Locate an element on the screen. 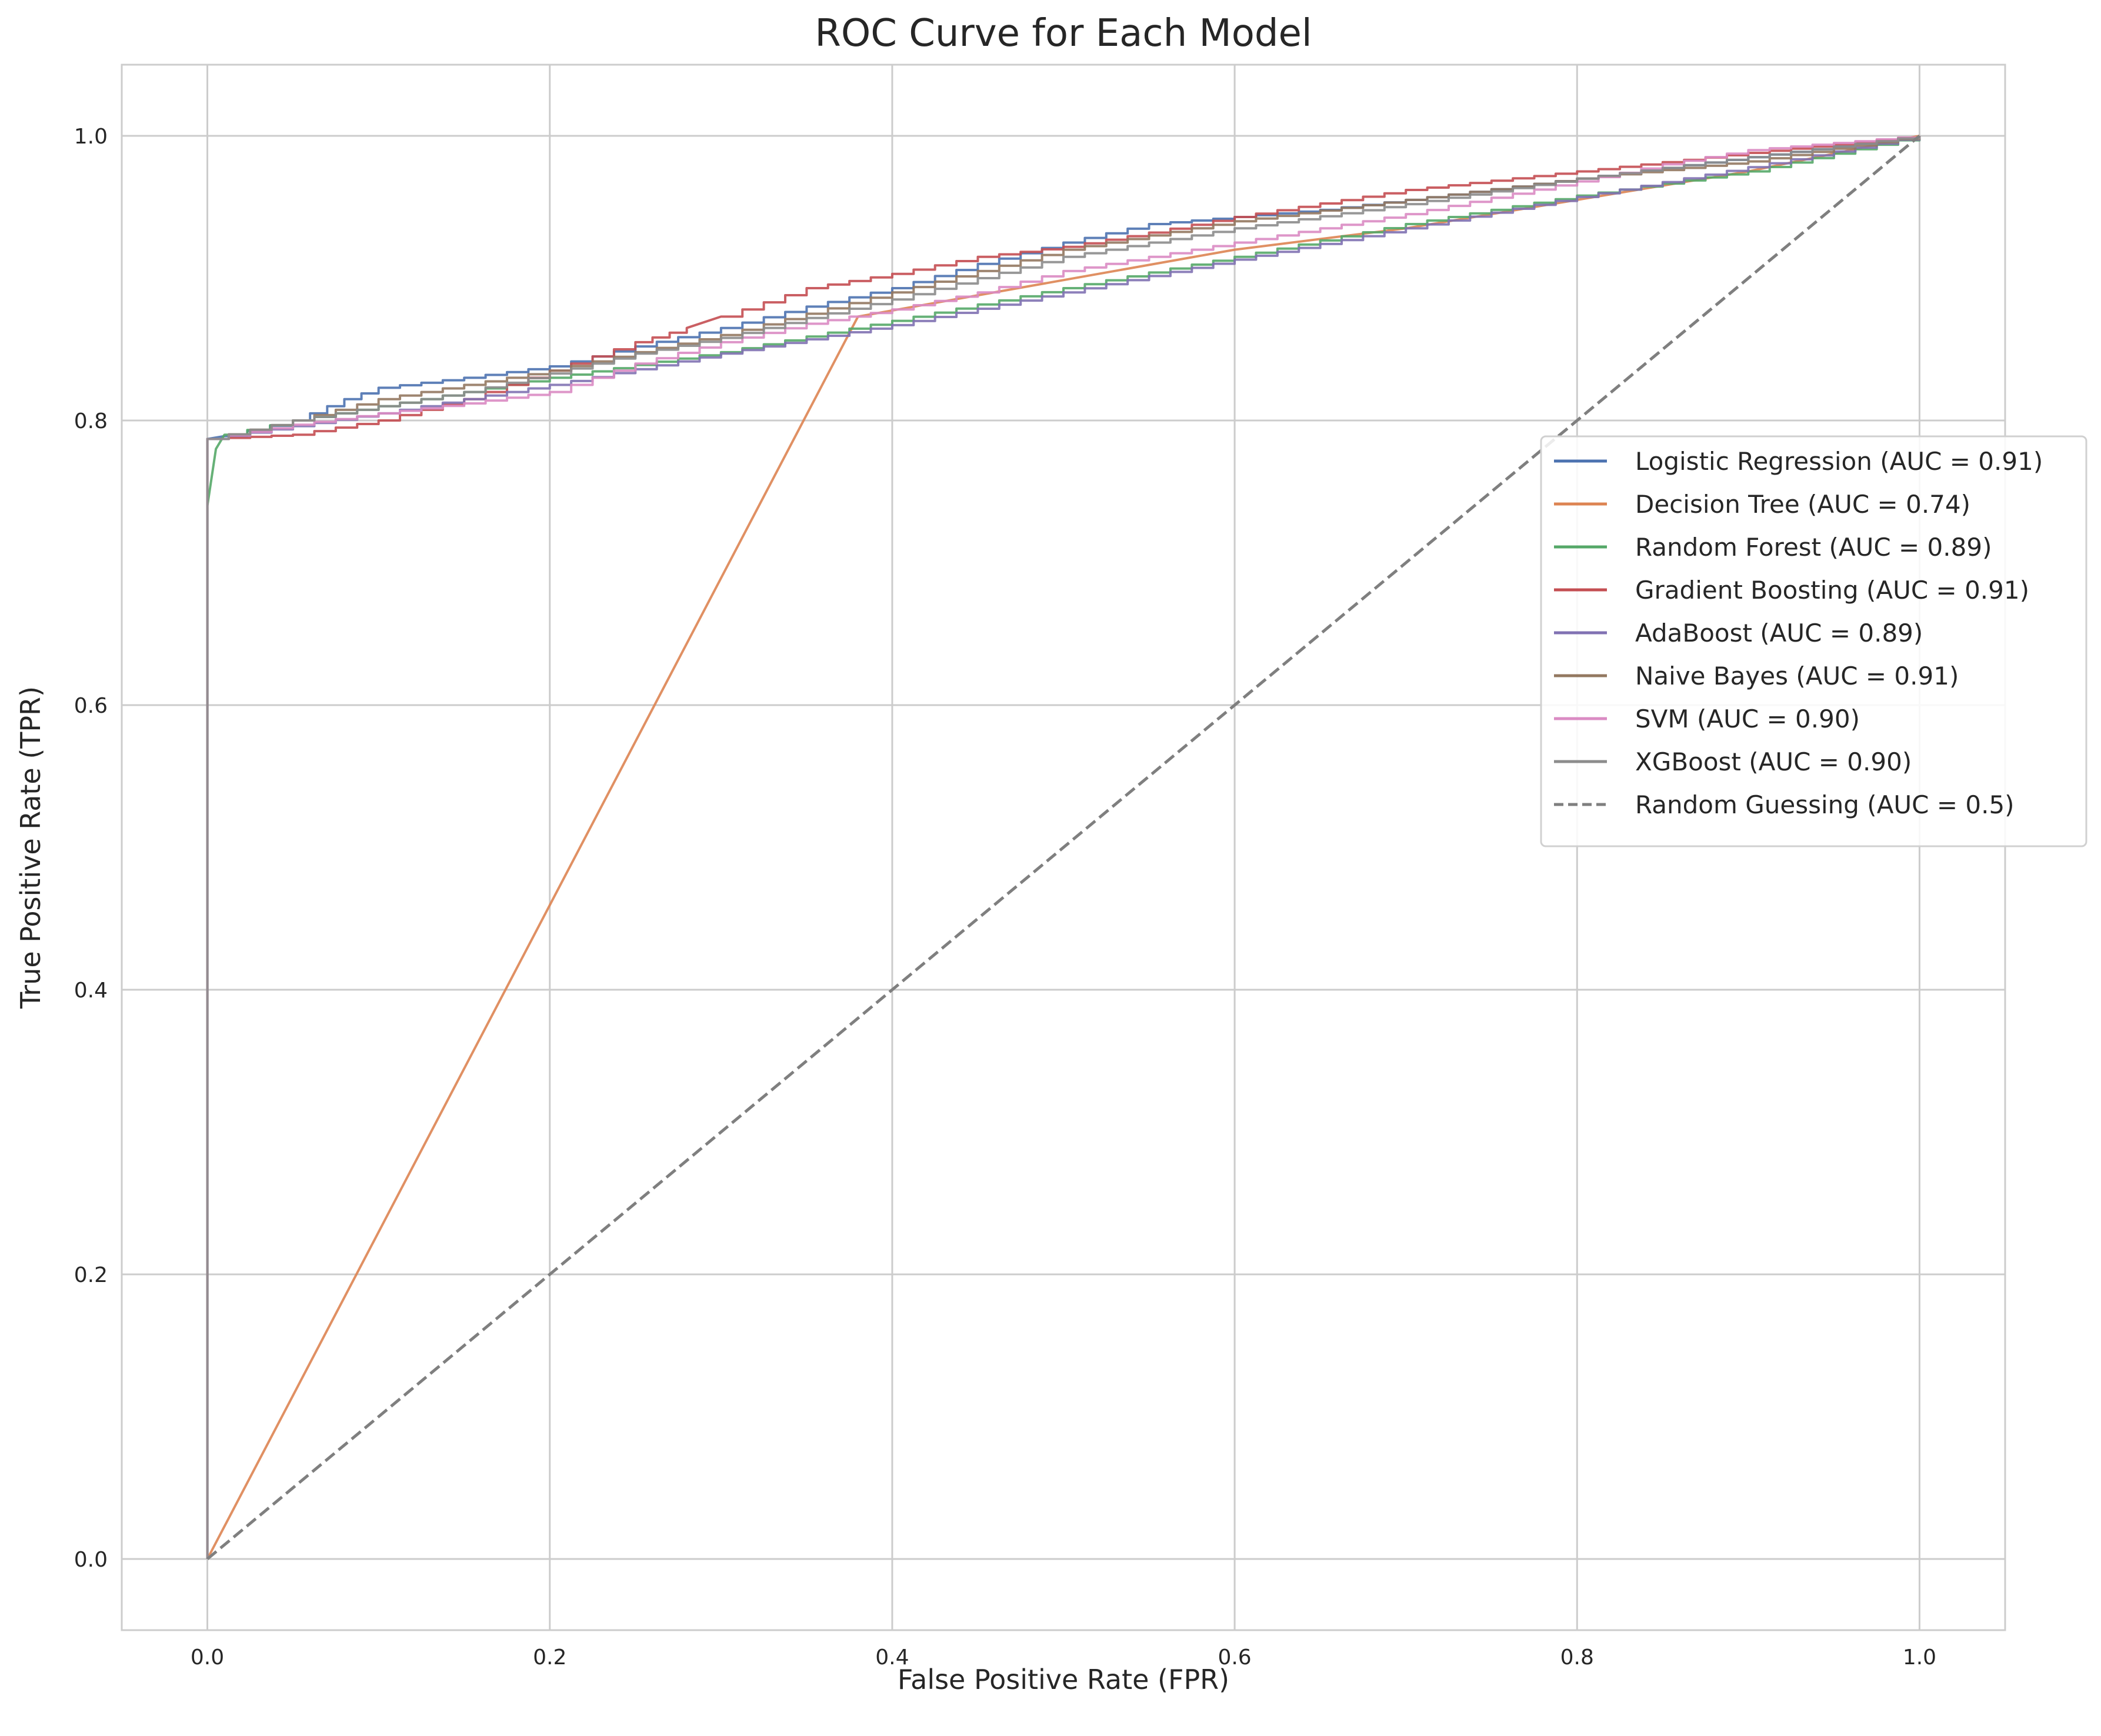 The height and width of the screenshot is (1736, 2101). x-tick-label: 0.0 is located at coordinates (207, 1658).